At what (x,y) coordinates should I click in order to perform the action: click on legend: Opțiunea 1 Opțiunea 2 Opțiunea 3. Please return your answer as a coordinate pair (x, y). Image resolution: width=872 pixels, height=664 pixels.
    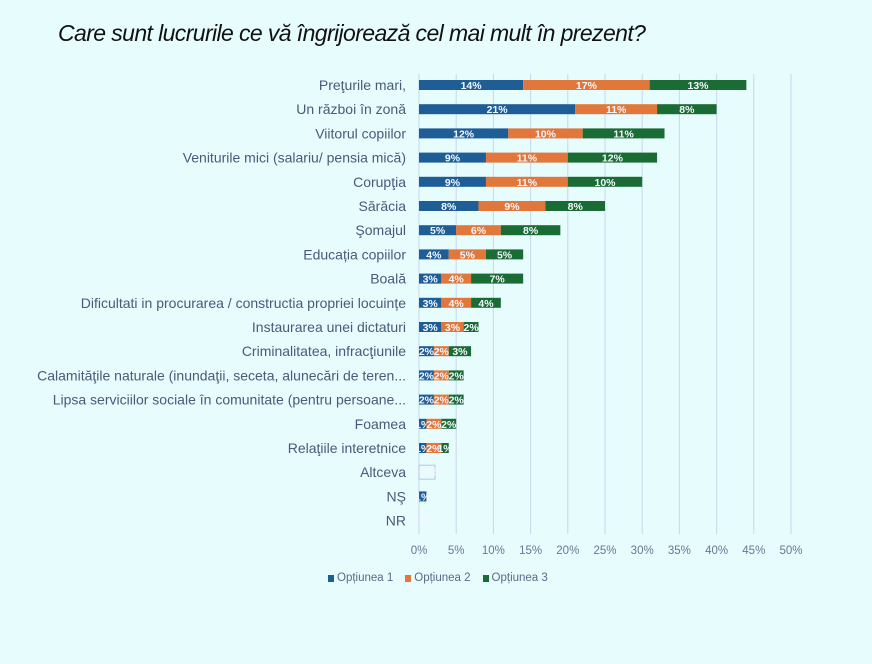
    Looking at the image, I should click on (438, 578).